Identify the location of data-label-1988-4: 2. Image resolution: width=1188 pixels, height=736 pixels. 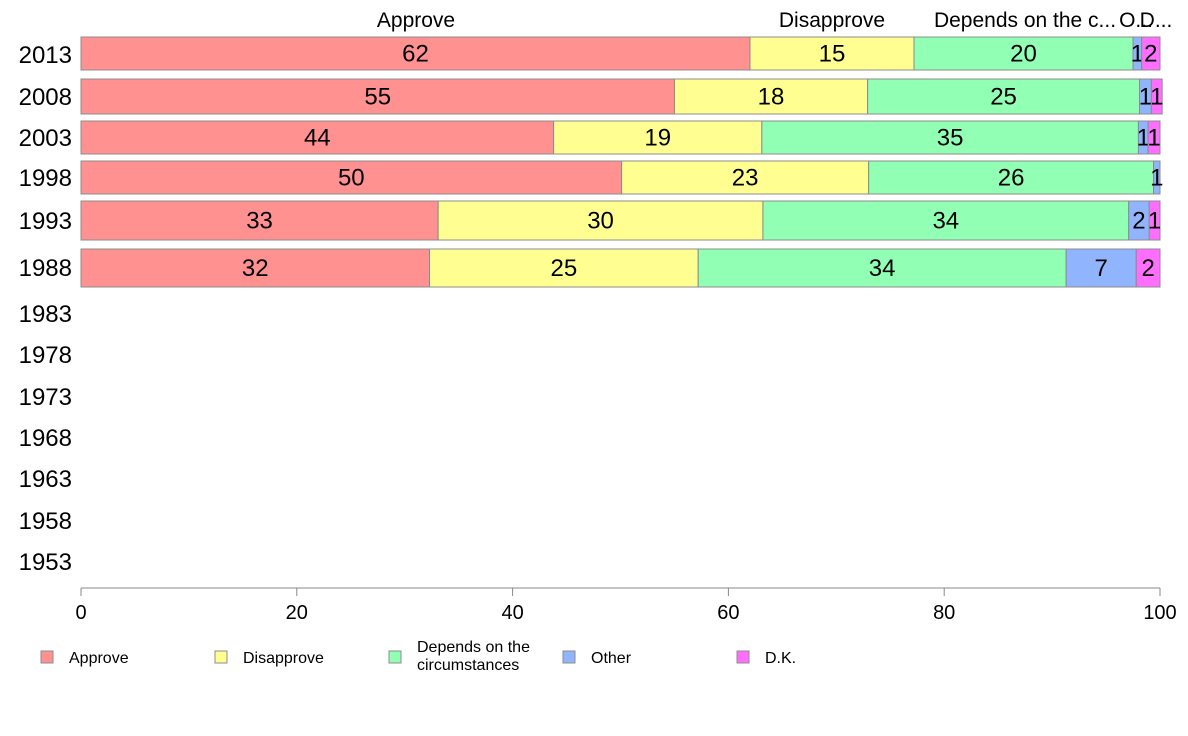
(1147, 268).